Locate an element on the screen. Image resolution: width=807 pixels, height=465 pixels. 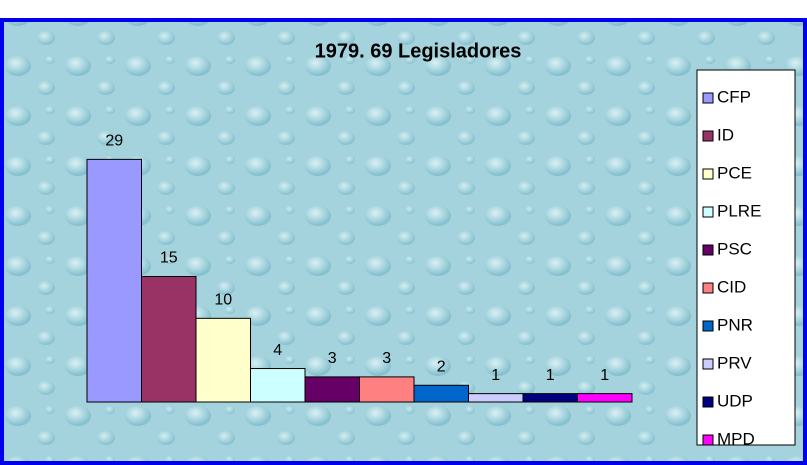
legend-label: PSC is located at coordinates (734, 248).